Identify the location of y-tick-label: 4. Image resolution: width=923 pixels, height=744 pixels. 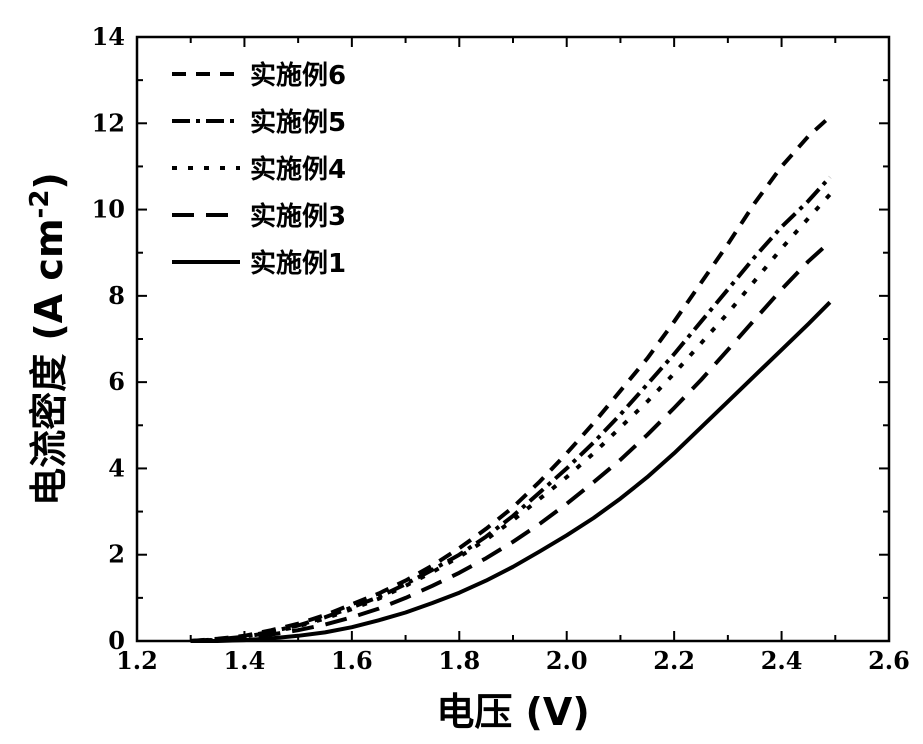
(116, 467).